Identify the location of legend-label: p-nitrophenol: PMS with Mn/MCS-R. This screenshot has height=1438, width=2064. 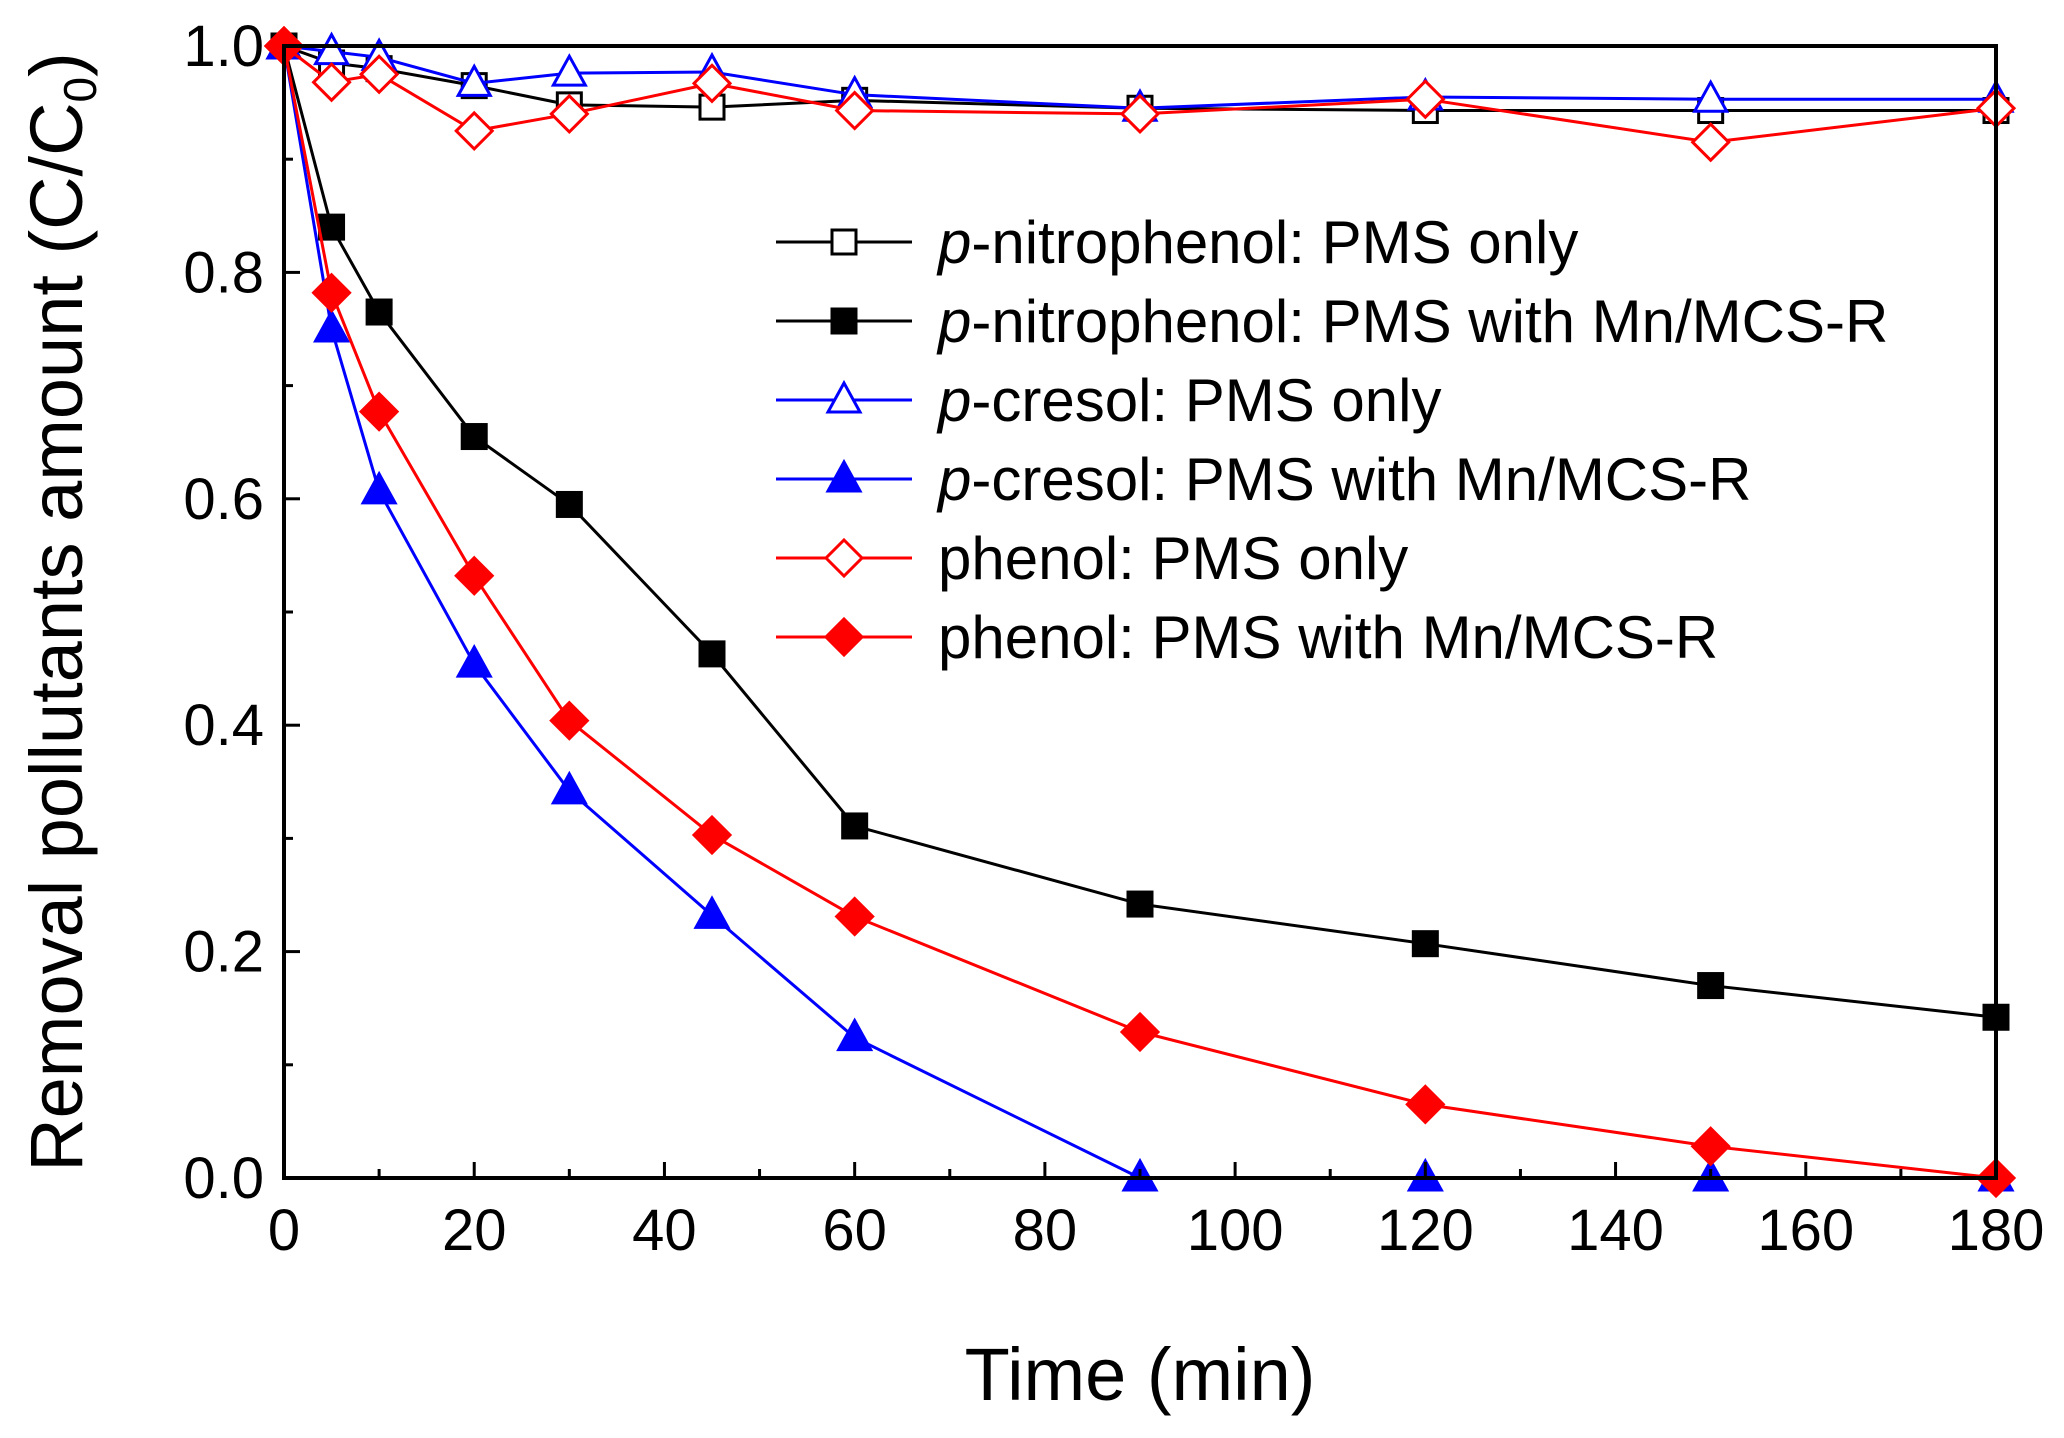
(1412, 321).